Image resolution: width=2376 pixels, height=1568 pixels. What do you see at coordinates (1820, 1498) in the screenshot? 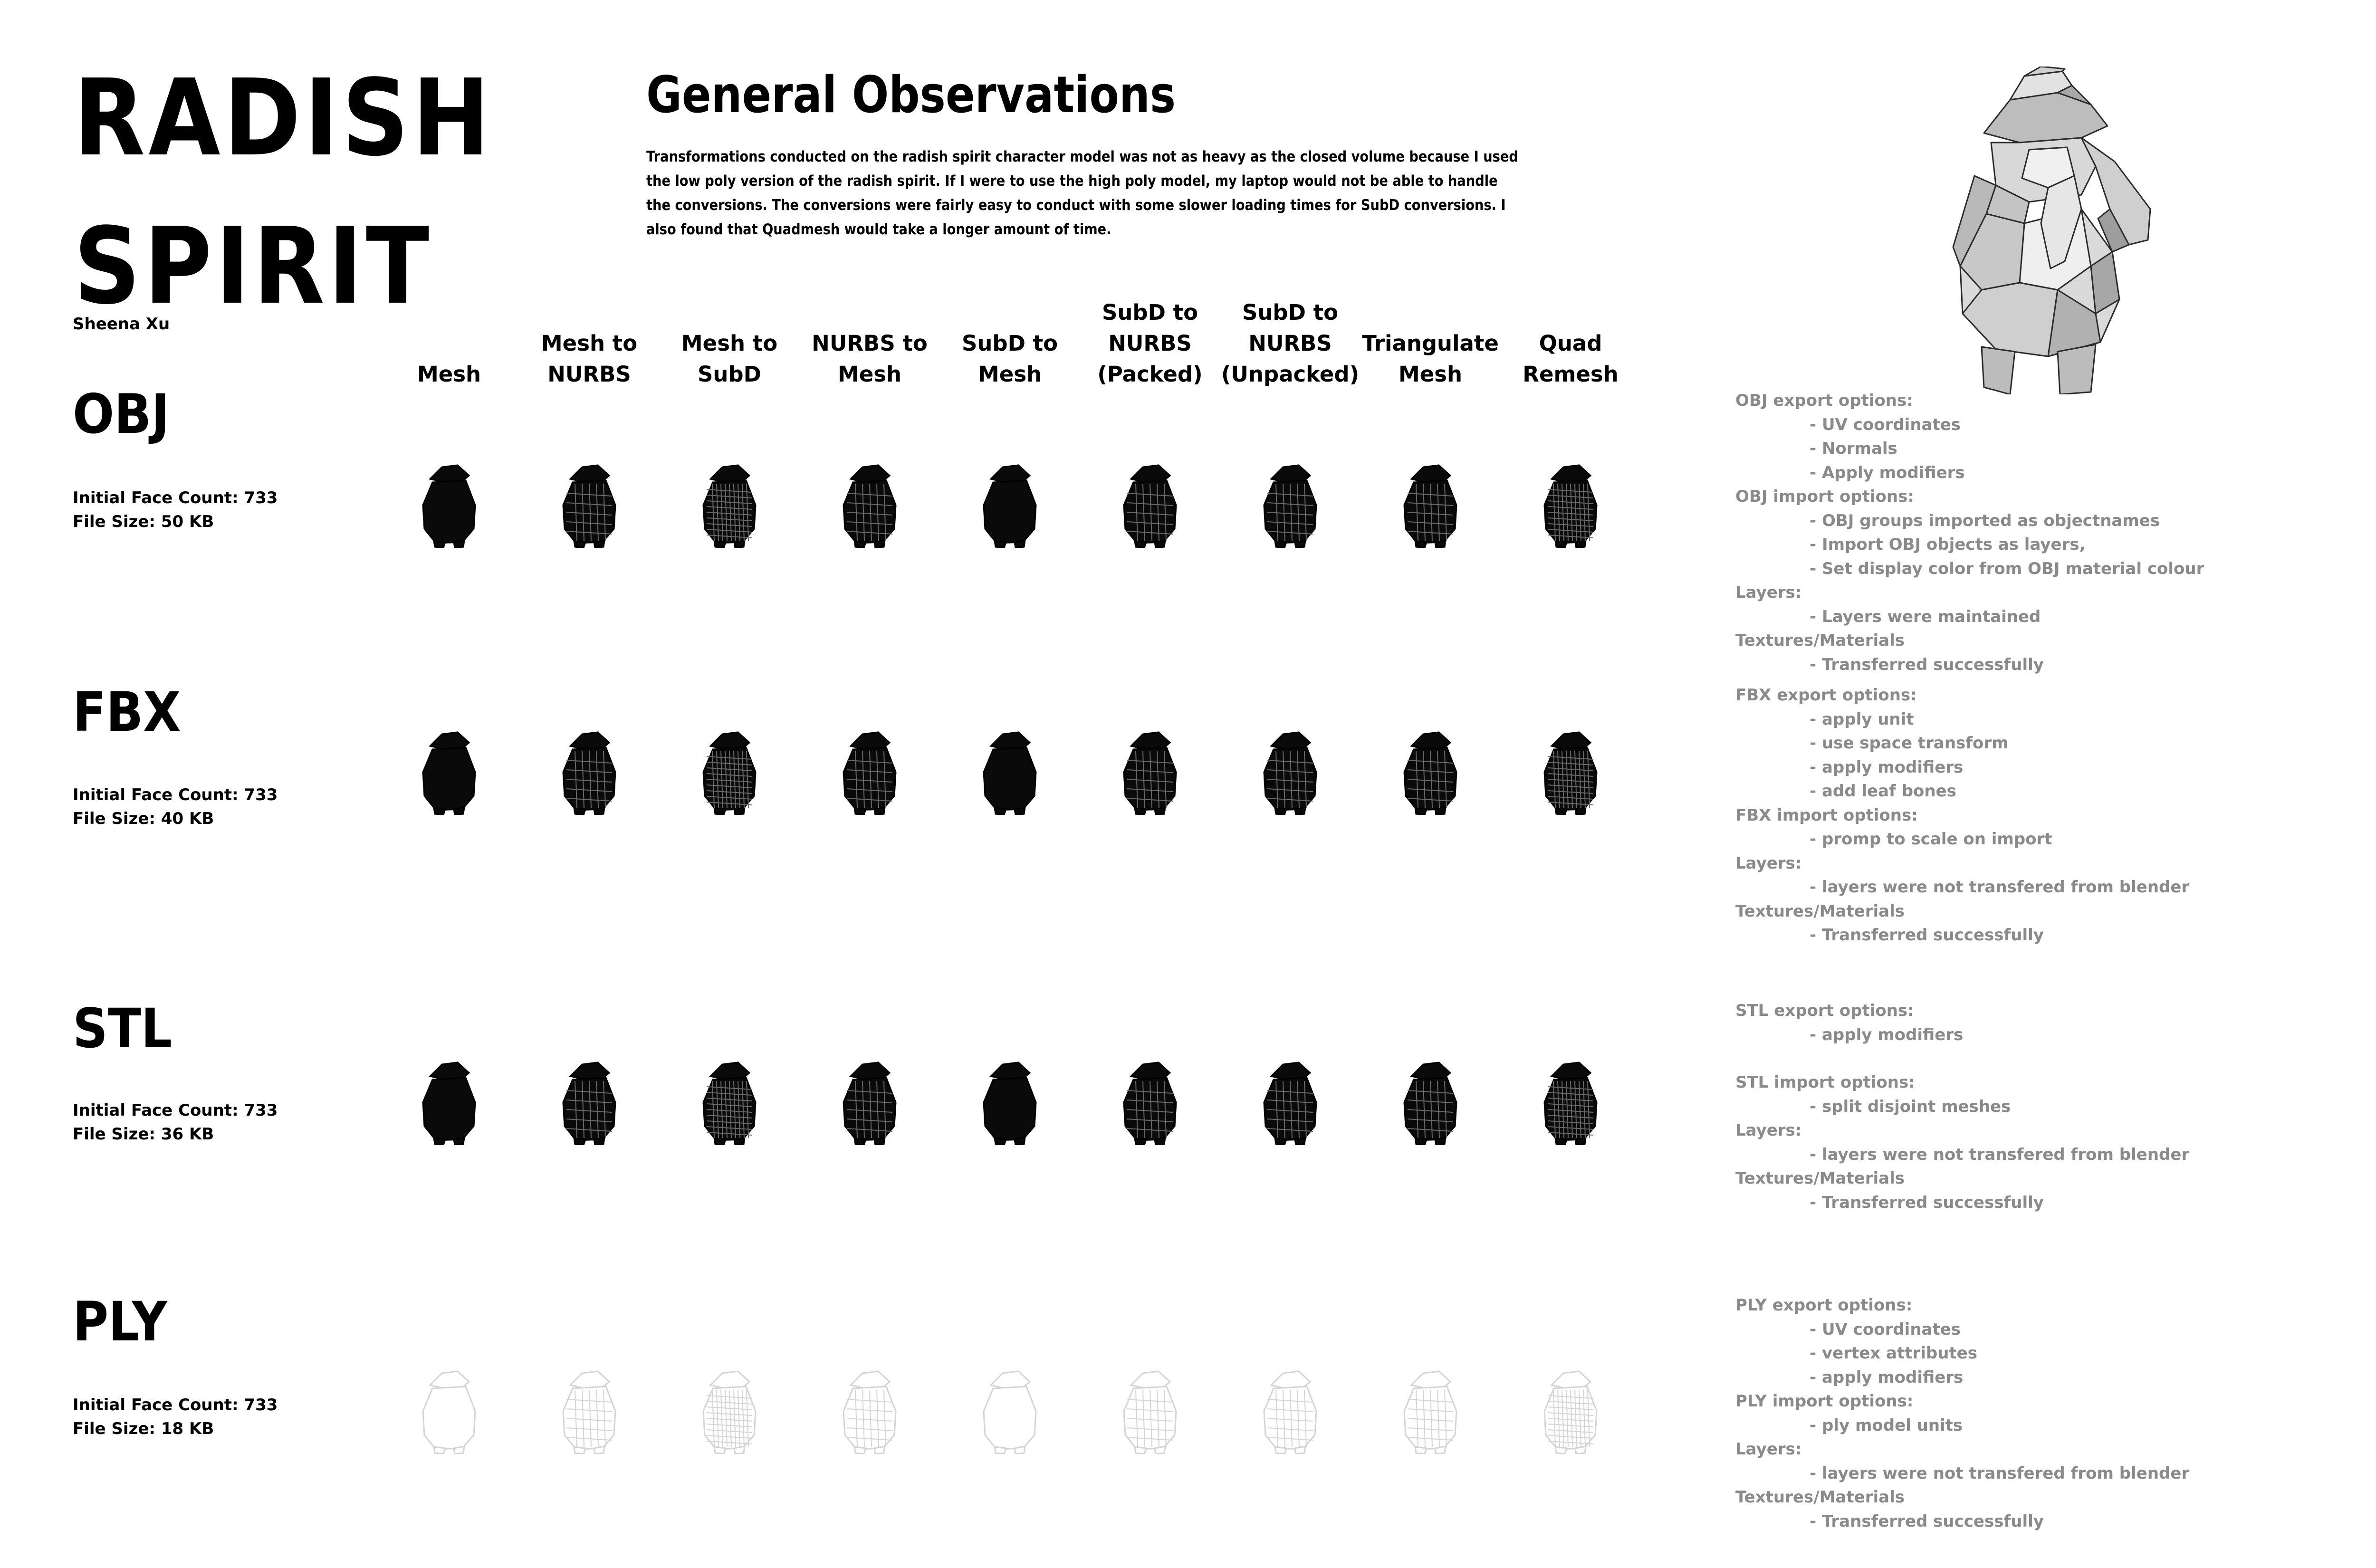
I see `ply-textures-label: Textures/Materials` at bounding box center [1820, 1498].